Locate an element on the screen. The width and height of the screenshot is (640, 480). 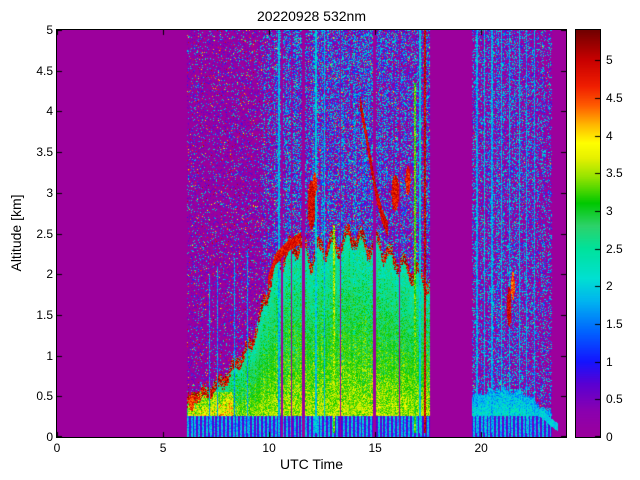
colorbar-tick-label: 2.5 is located at coordinates (614, 248).